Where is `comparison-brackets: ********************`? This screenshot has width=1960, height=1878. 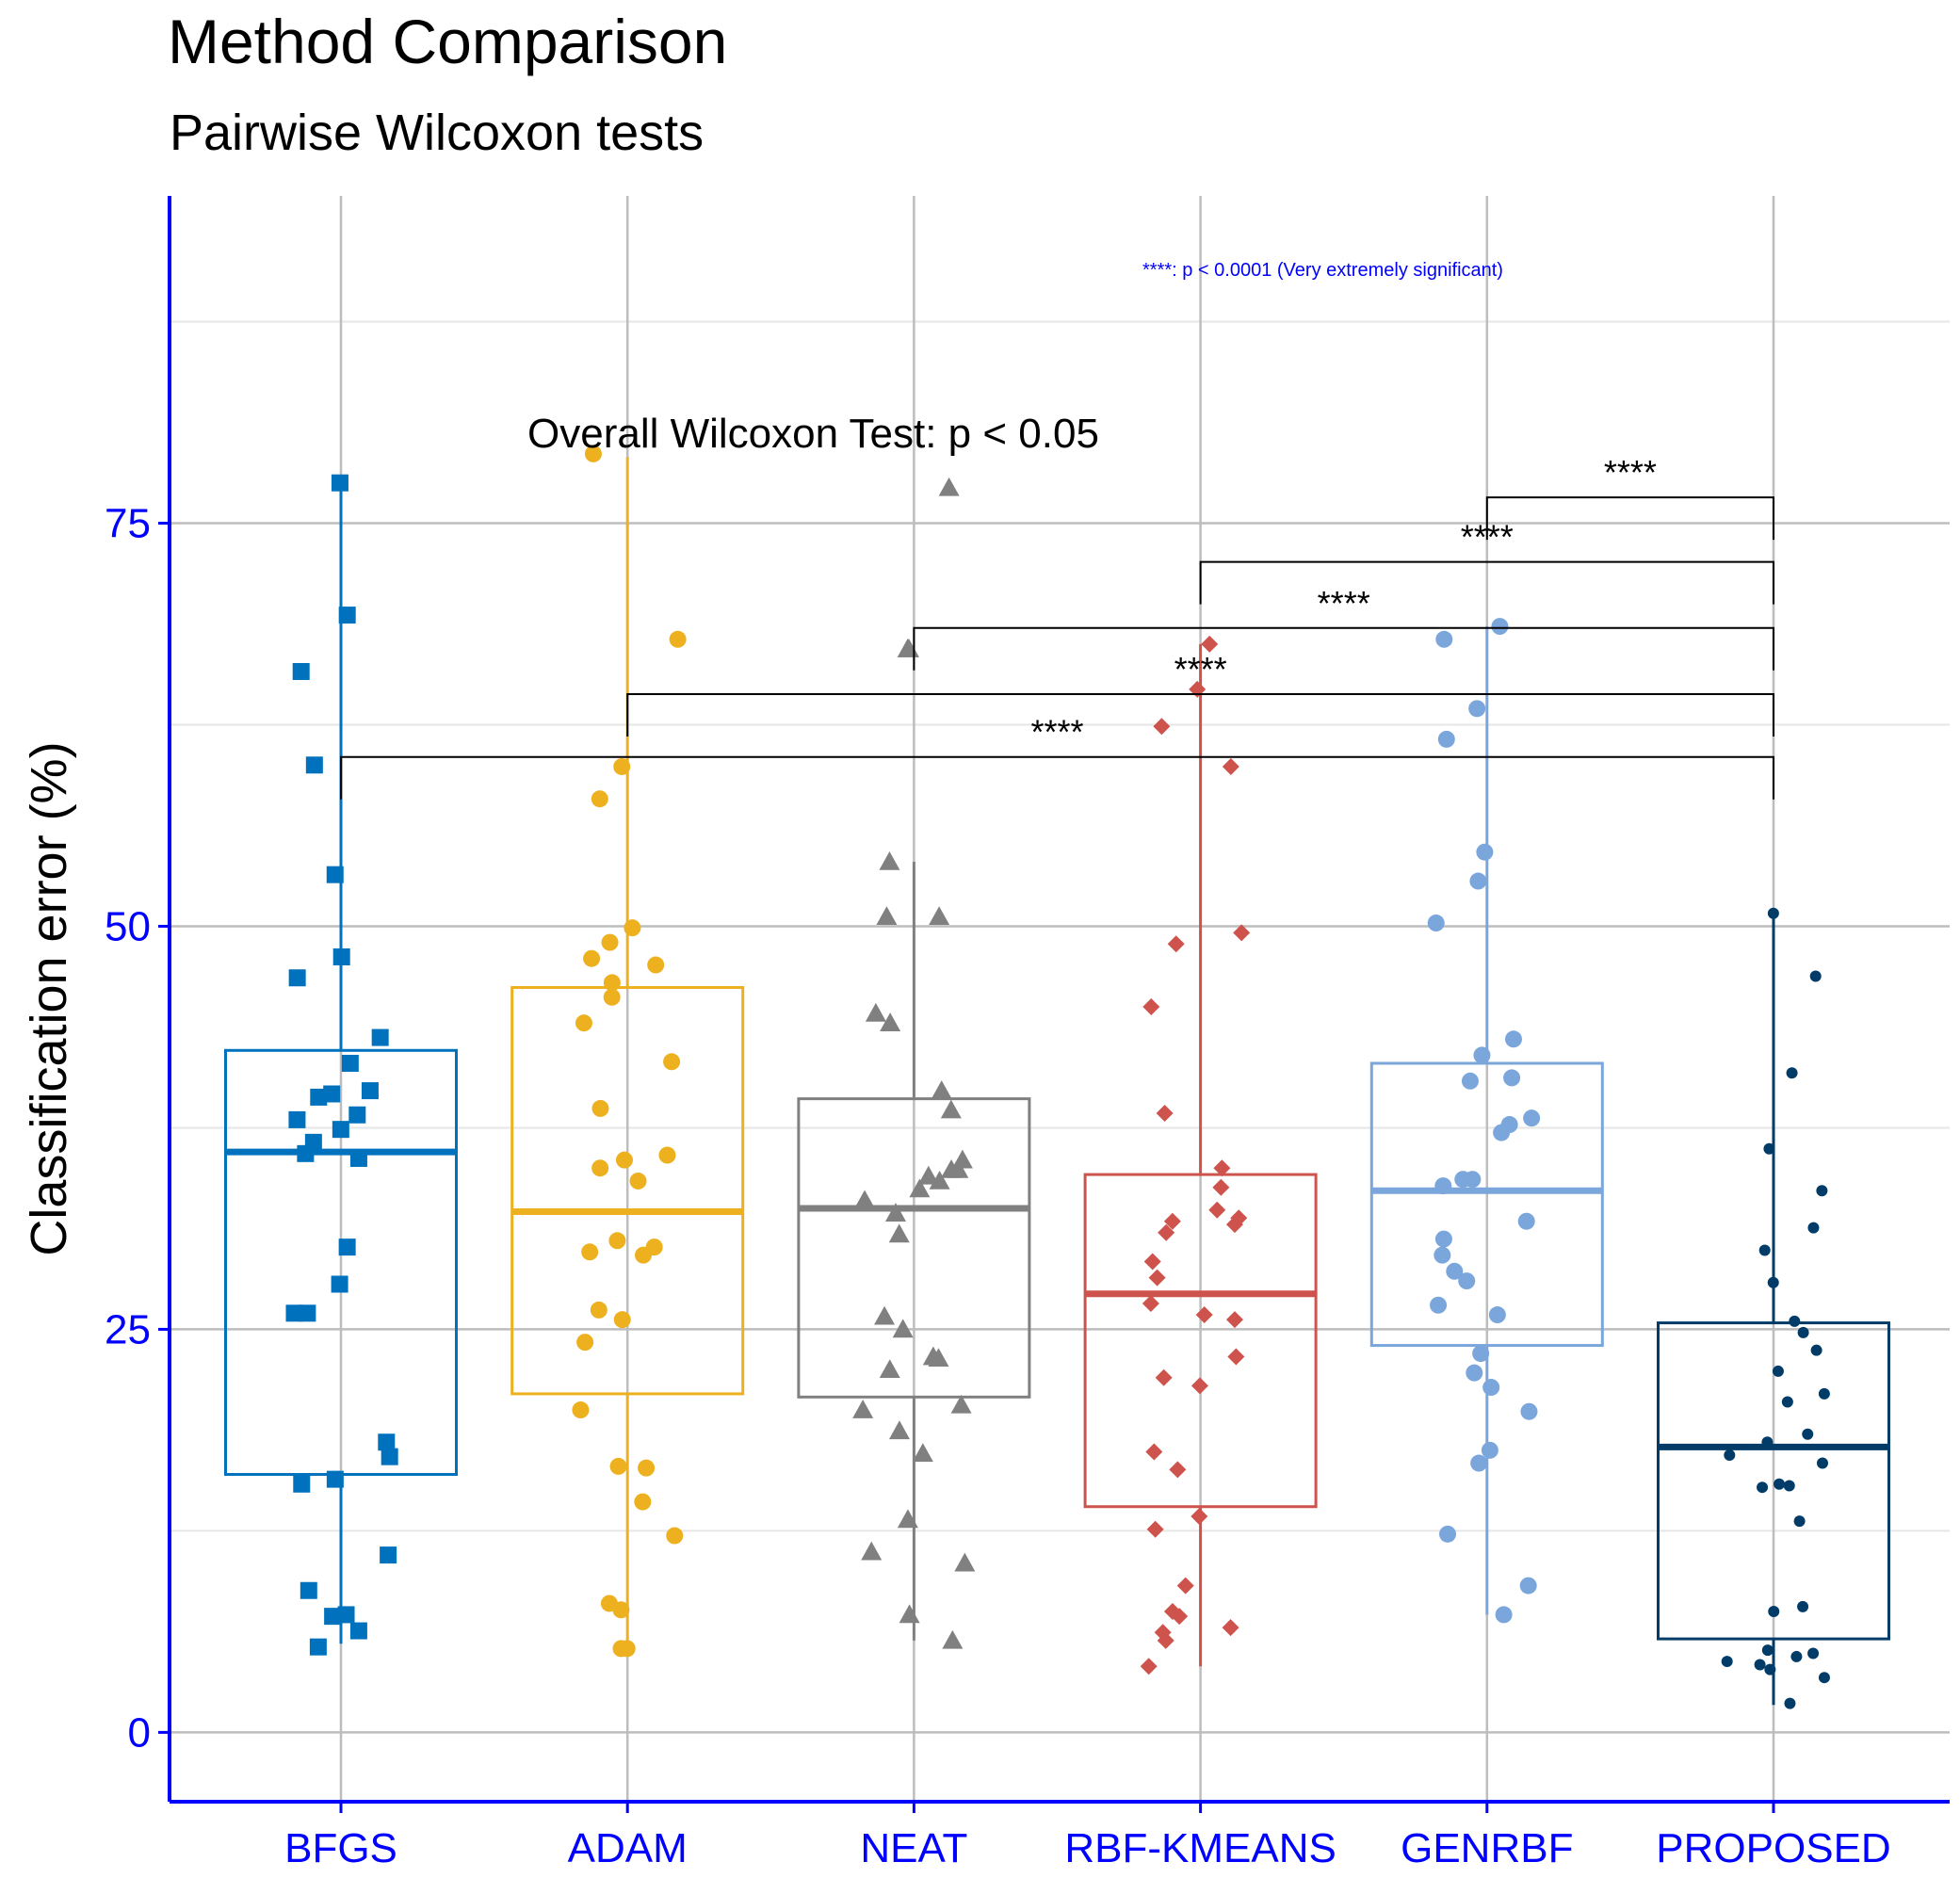 comparison-brackets: ******************** is located at coordinates (1057, 626).